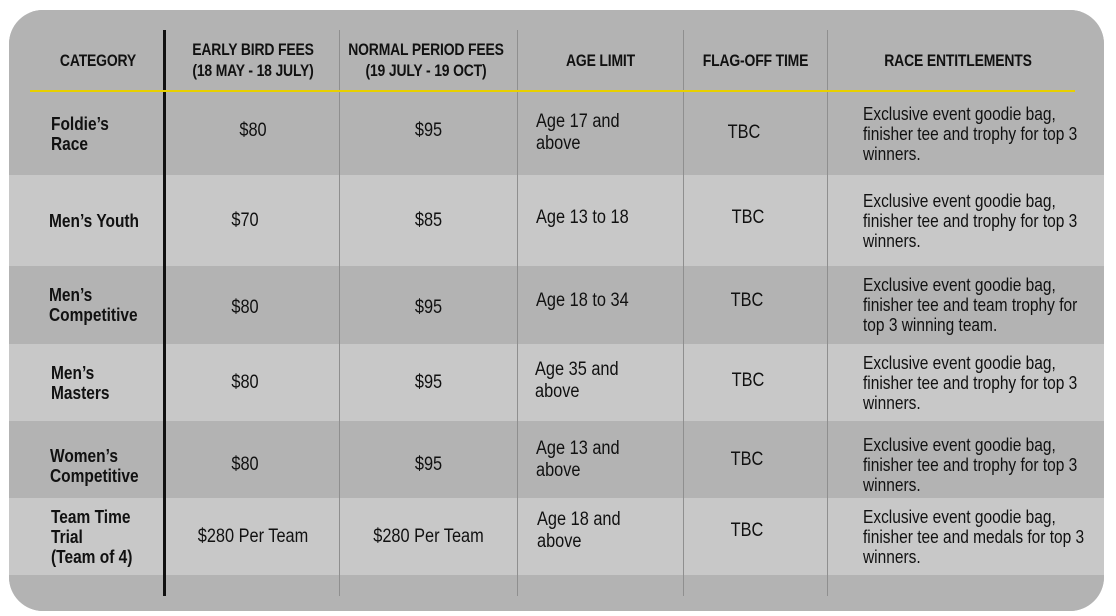 This screenshot has height=616, width=1116. I want to click on header-underline, so click(552, 91).